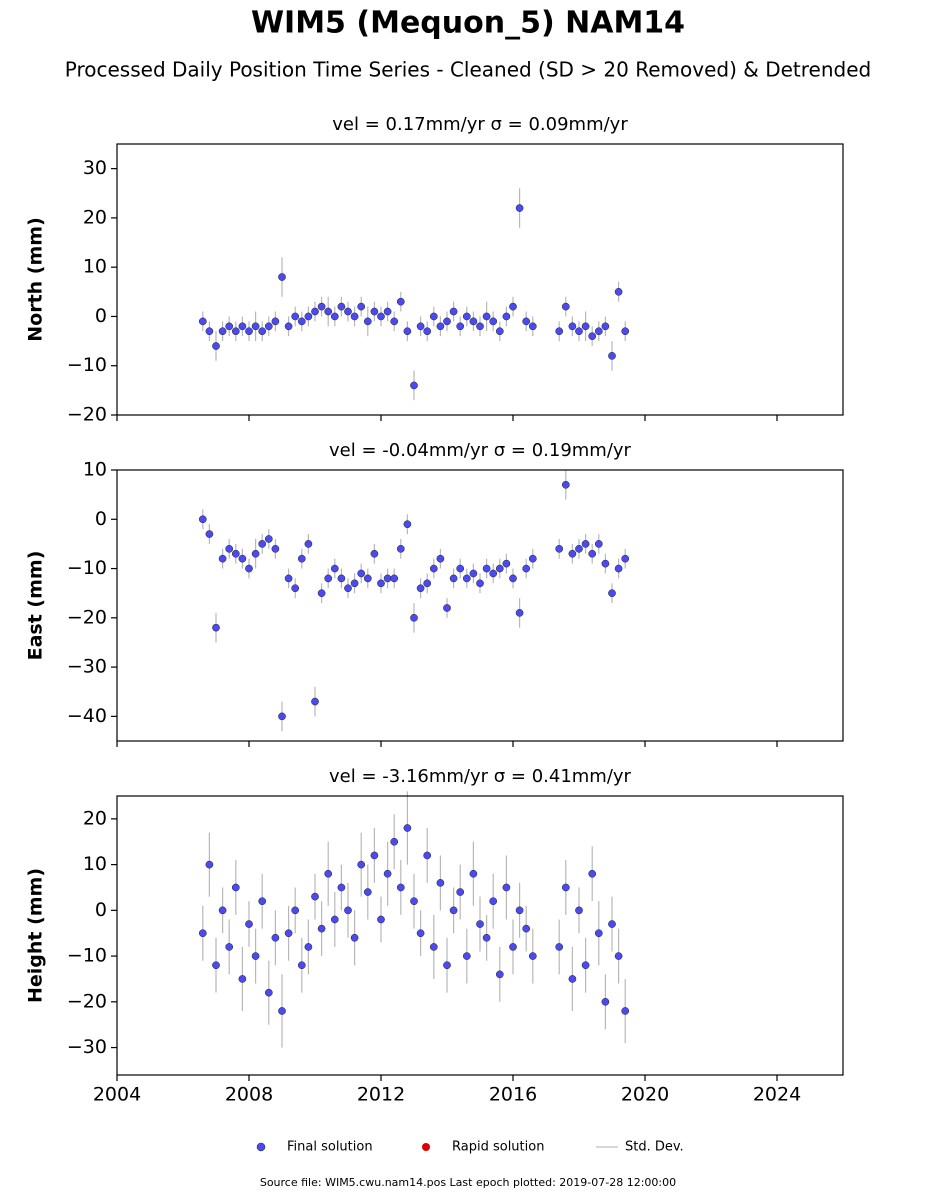  What do you see at coordinates (381, 1095) in the screenshot?
I see `x-tick-label: 2012` at bounding box center [381, 1095].